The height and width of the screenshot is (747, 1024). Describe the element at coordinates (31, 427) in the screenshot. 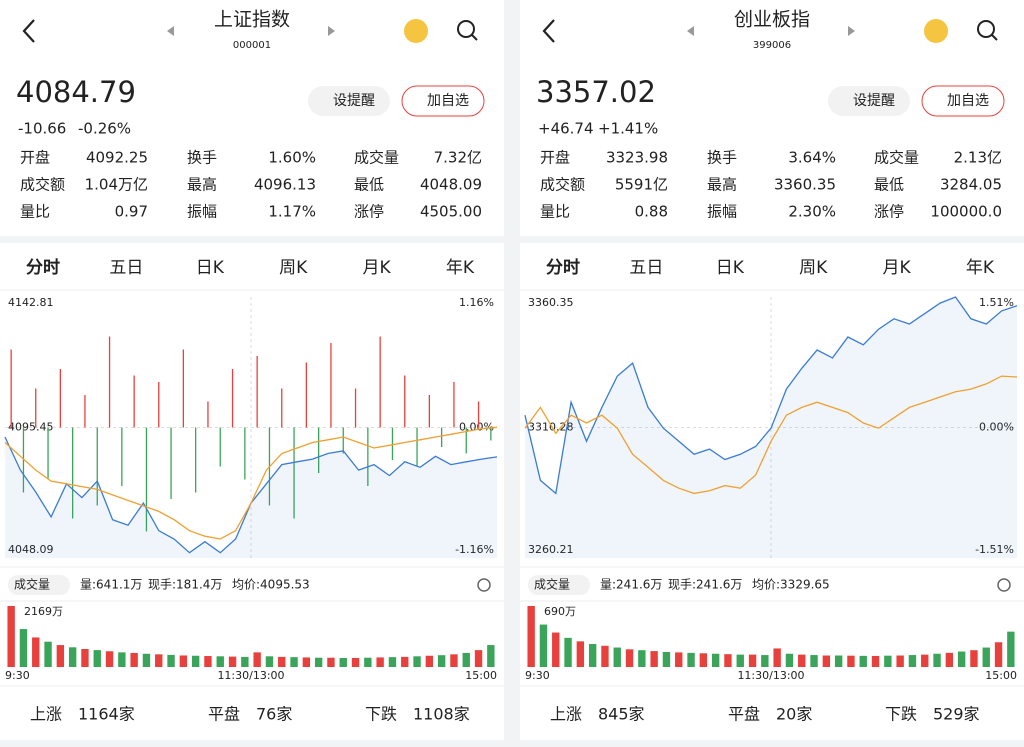

I see `y-tick-label: 4095.45` at that location.